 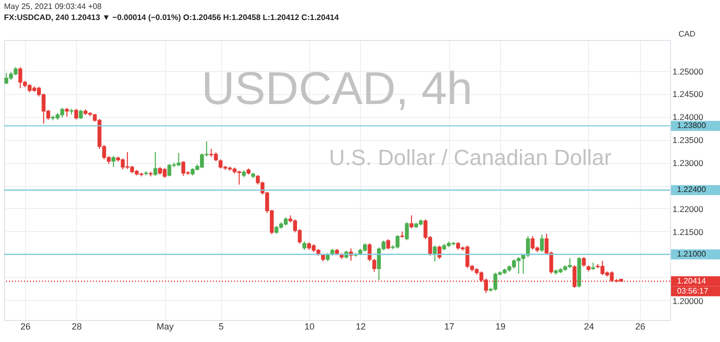 I want to click on text: 03:56:17, so click(x=693, y=291).